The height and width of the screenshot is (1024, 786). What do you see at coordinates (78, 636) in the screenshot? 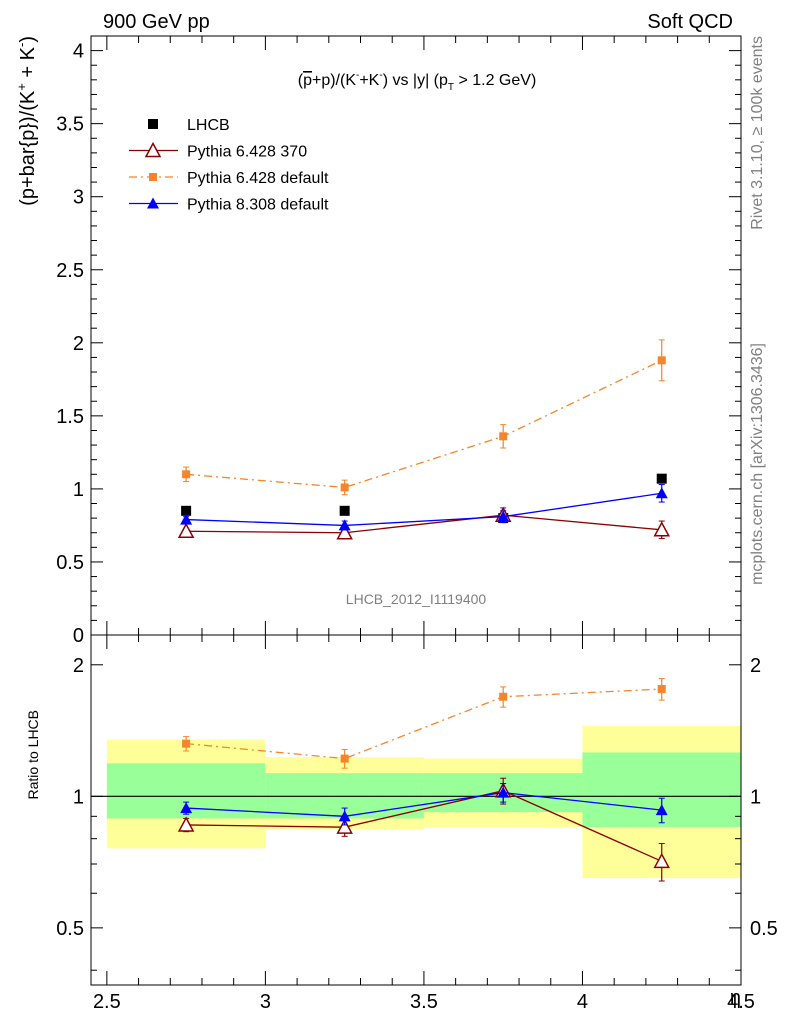
I see `main-ytick-label: 0` at bounding box center [78, 636].